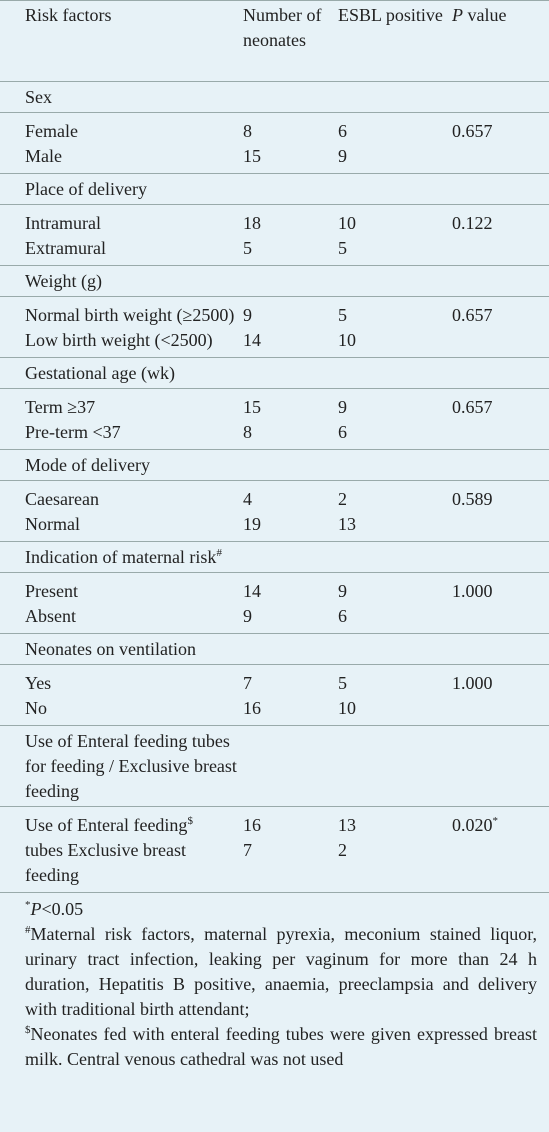  What do you see at coordinates (131, 524) in the screenshot?
I see `factor-name: Normal` at bounding box center [131, 524].